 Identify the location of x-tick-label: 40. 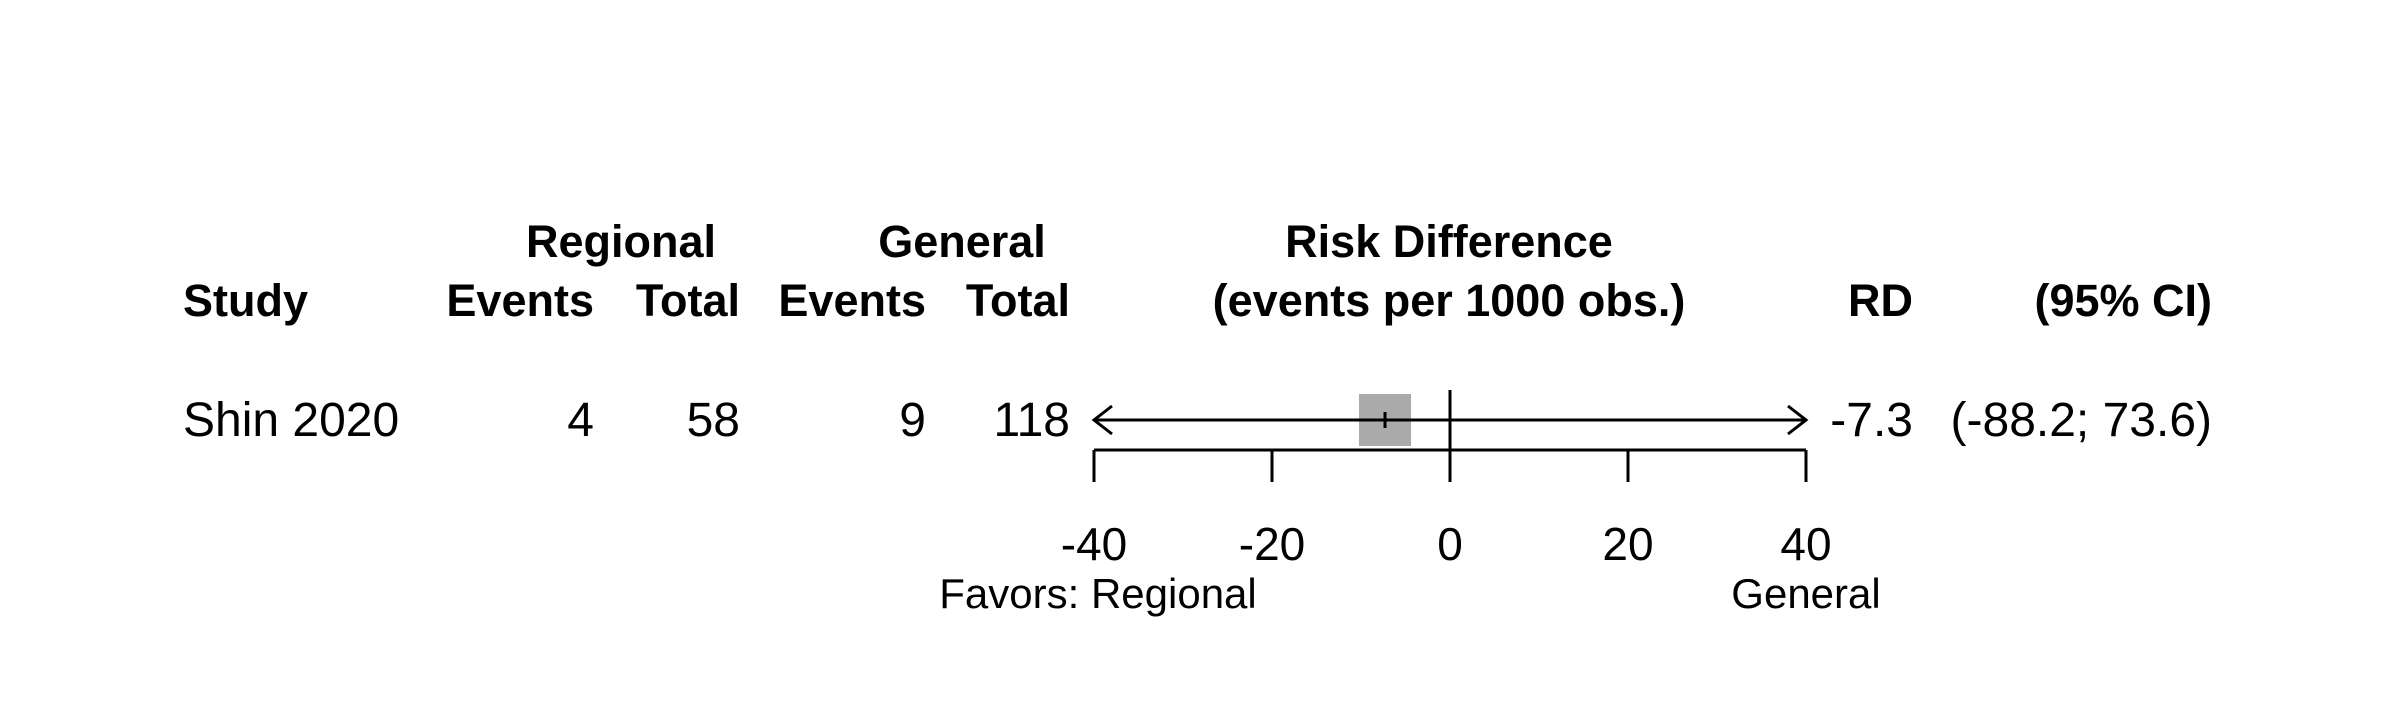
(1805, 544).